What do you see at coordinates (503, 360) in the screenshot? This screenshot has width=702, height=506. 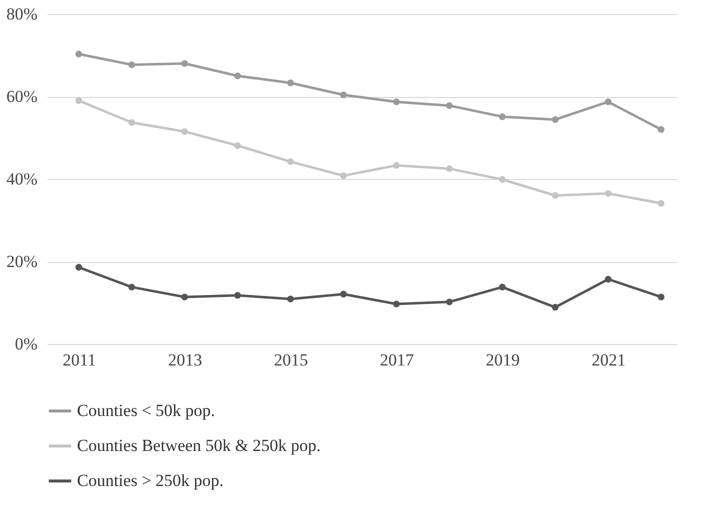 I see `x-tick-label: 2019` at bounding box center [503, 360].